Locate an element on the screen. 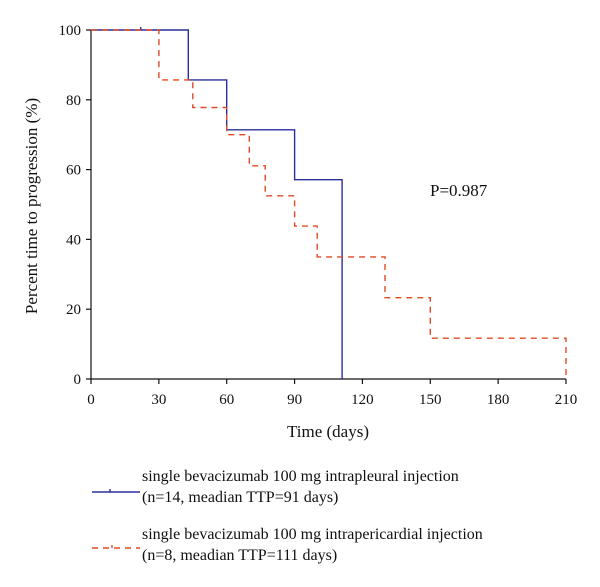 This screenshot has height=587, width=600. y-axis-title: Percent time to progression (%) is located at coordinates (31, 206).